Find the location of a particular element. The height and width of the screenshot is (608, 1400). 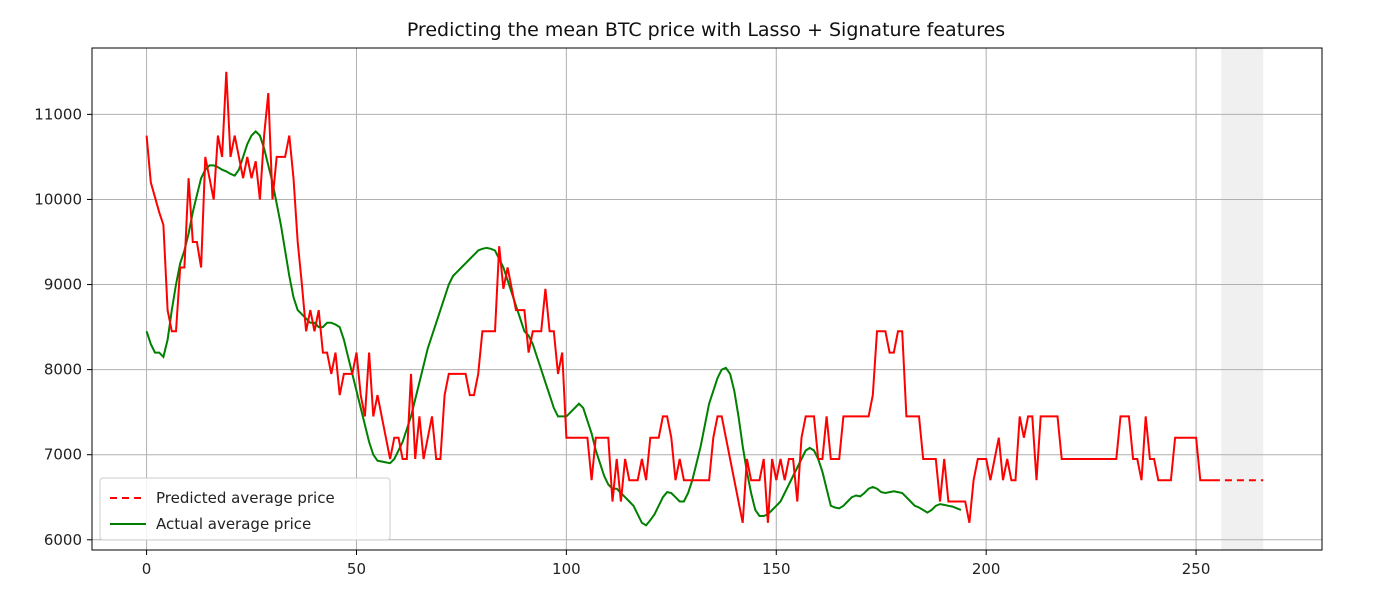

x-tick-label: 0 is located at coordinates (147, 569).